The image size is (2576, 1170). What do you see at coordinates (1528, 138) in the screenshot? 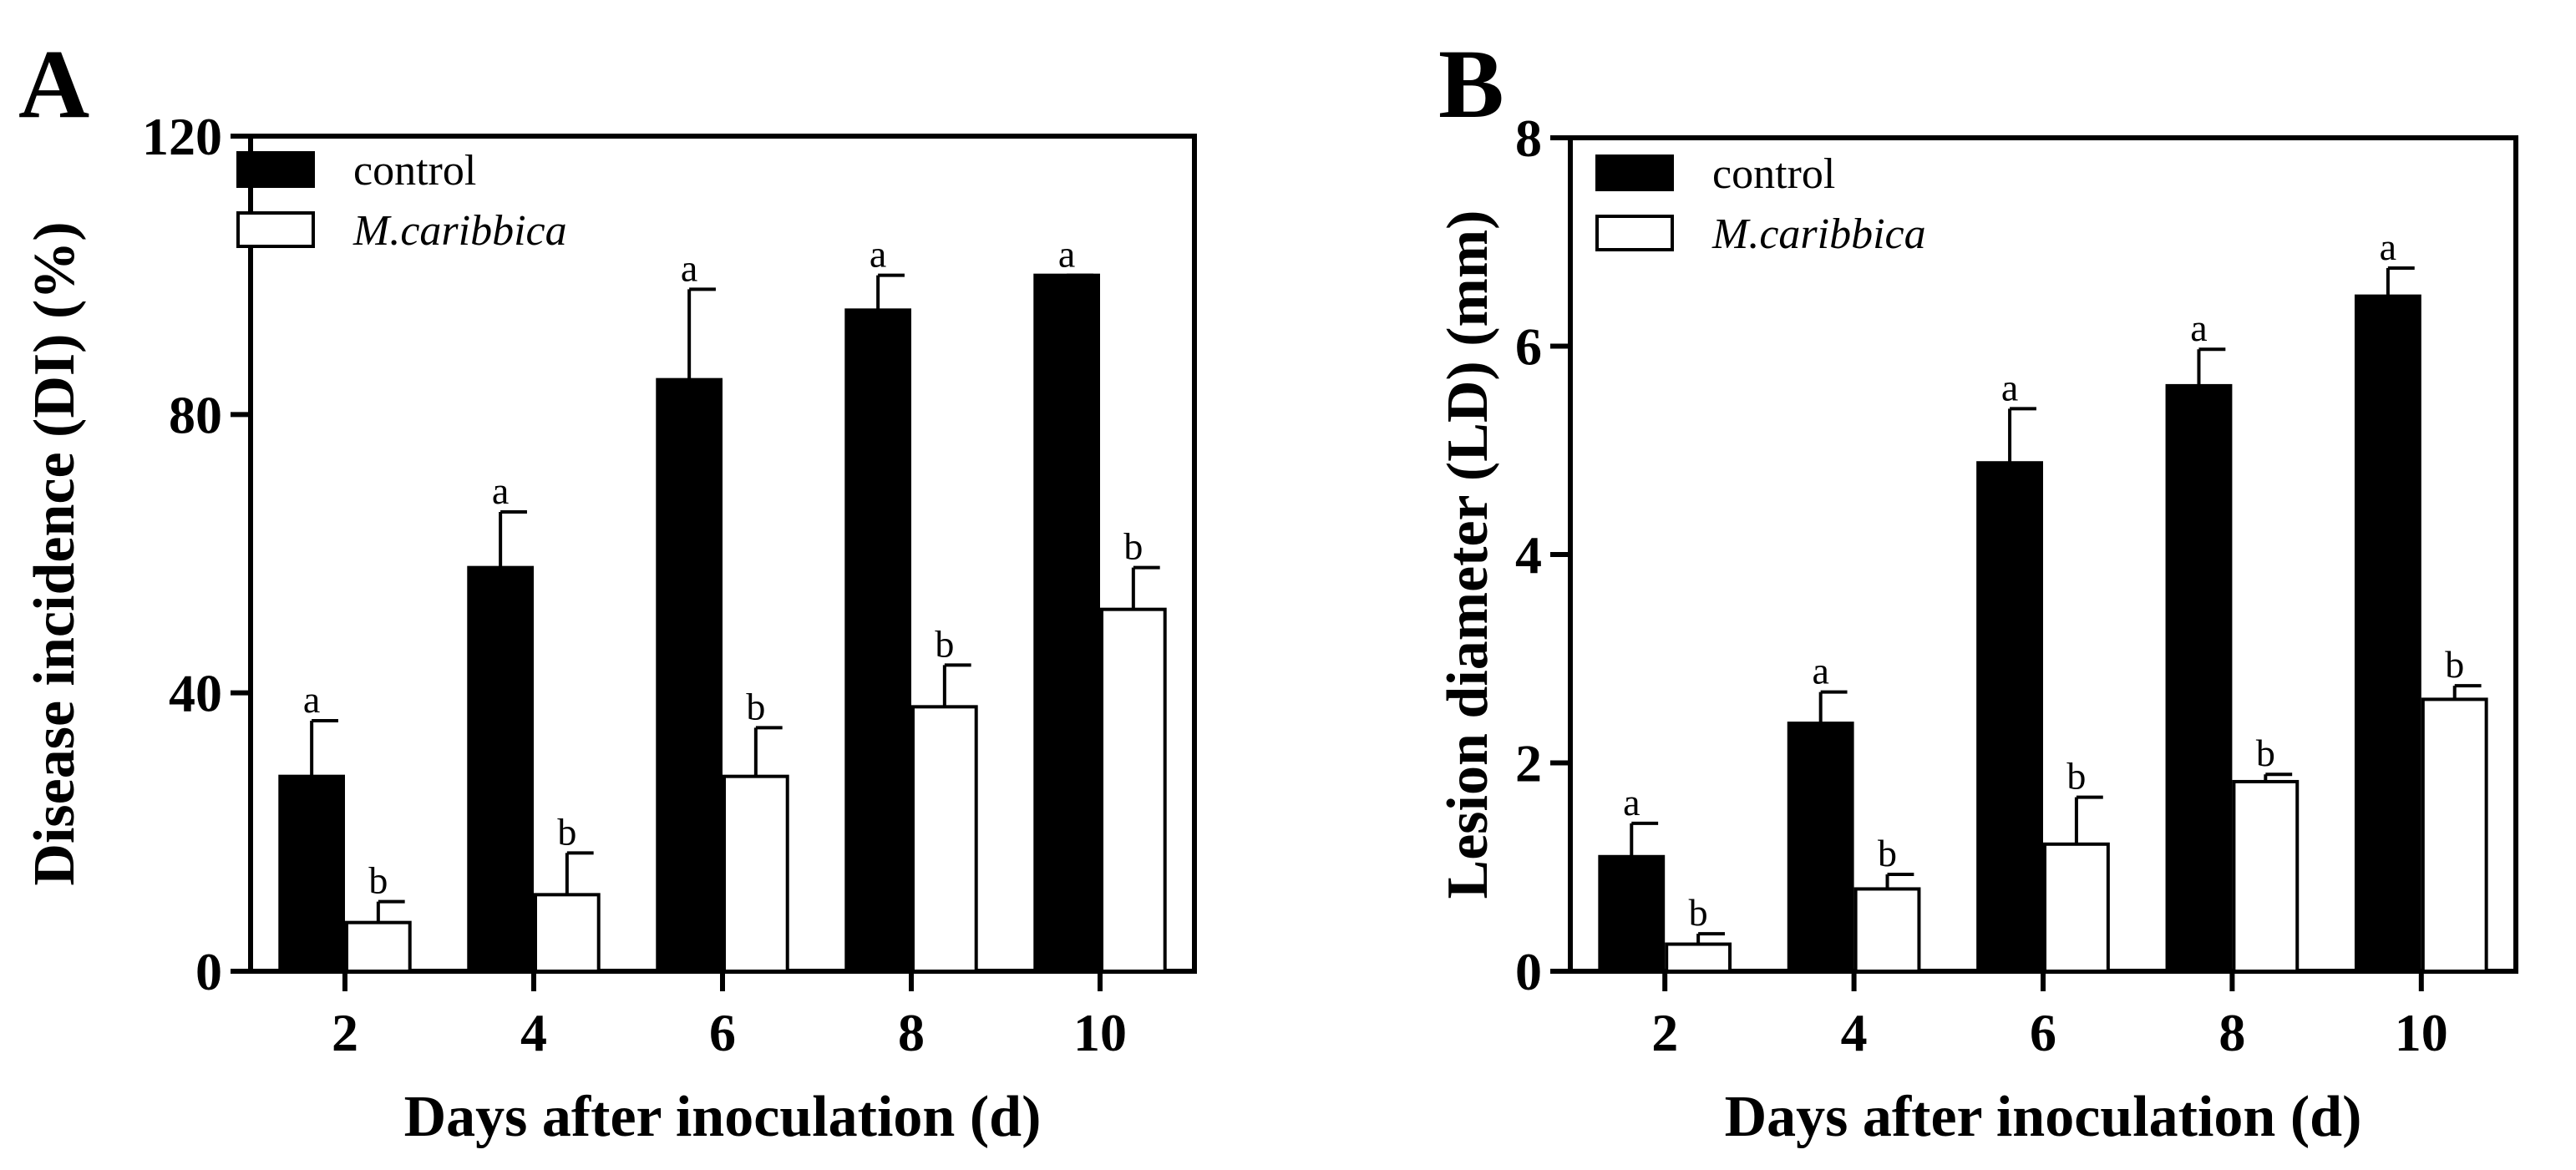
I see `y-tick-label: 8` at bounding box center [1528, 138].